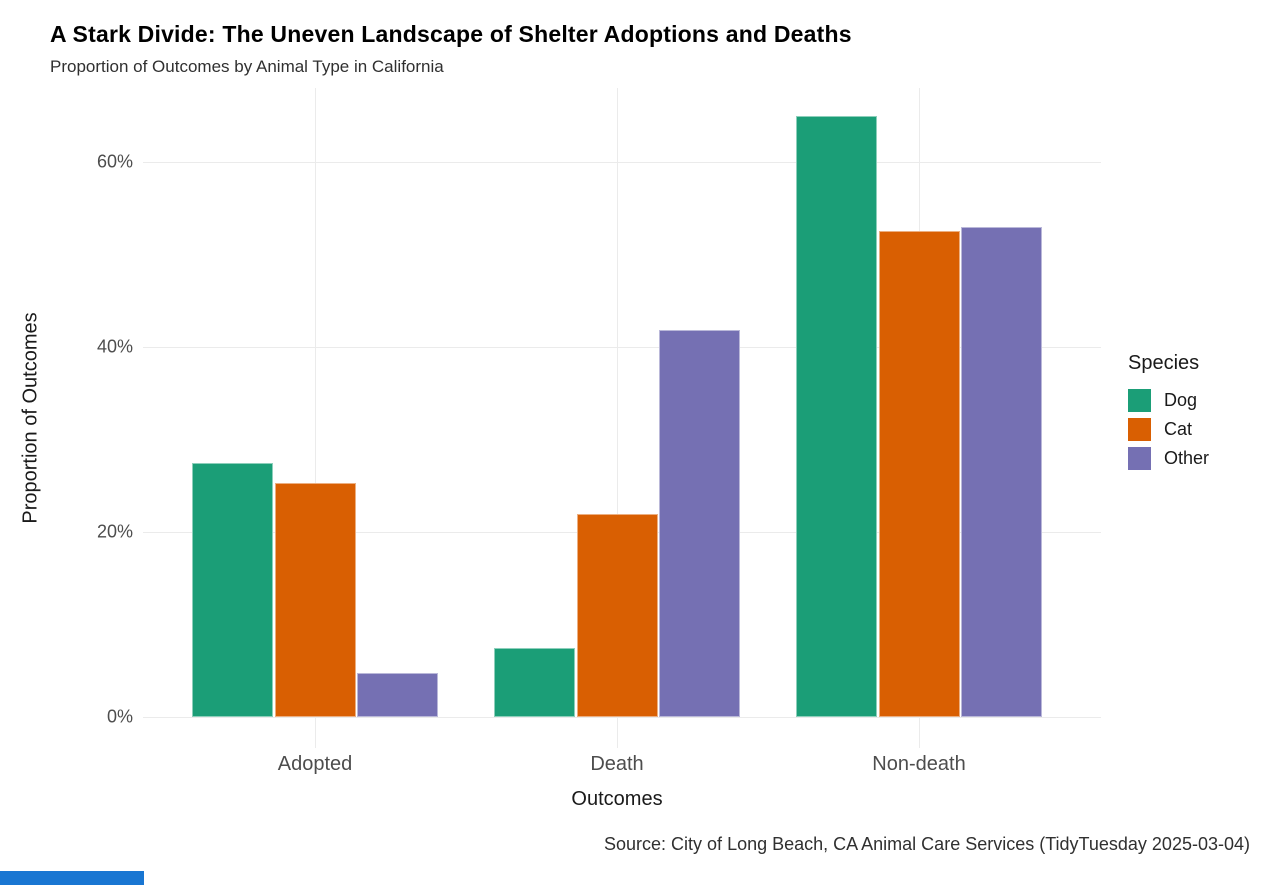 This screenshot has width=1285, height=885. I want to click on y-tick-label-60%: 60%, so click(114, 161).